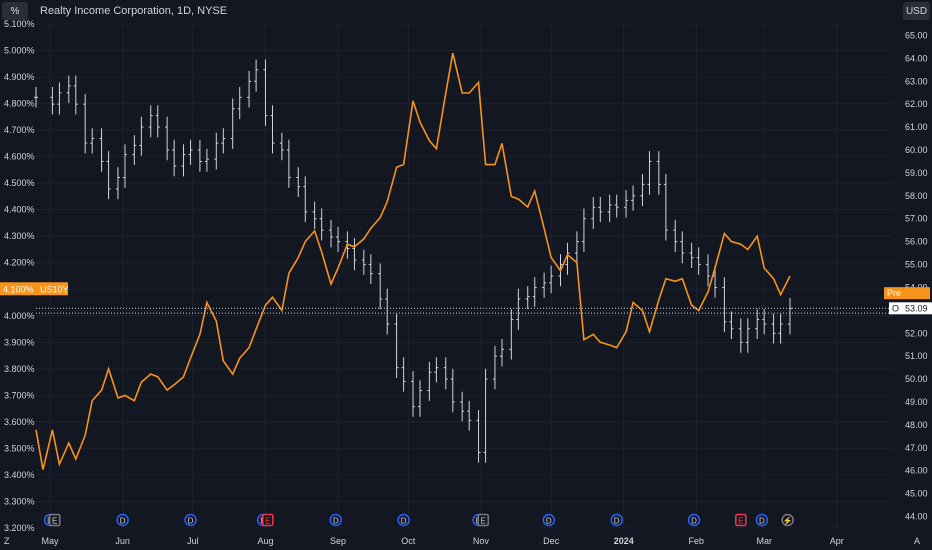  What do you see at coordinates (916, 196) in the screenshot?
I see `right-tick-label: 58.00` at bounding box center [916, 196].